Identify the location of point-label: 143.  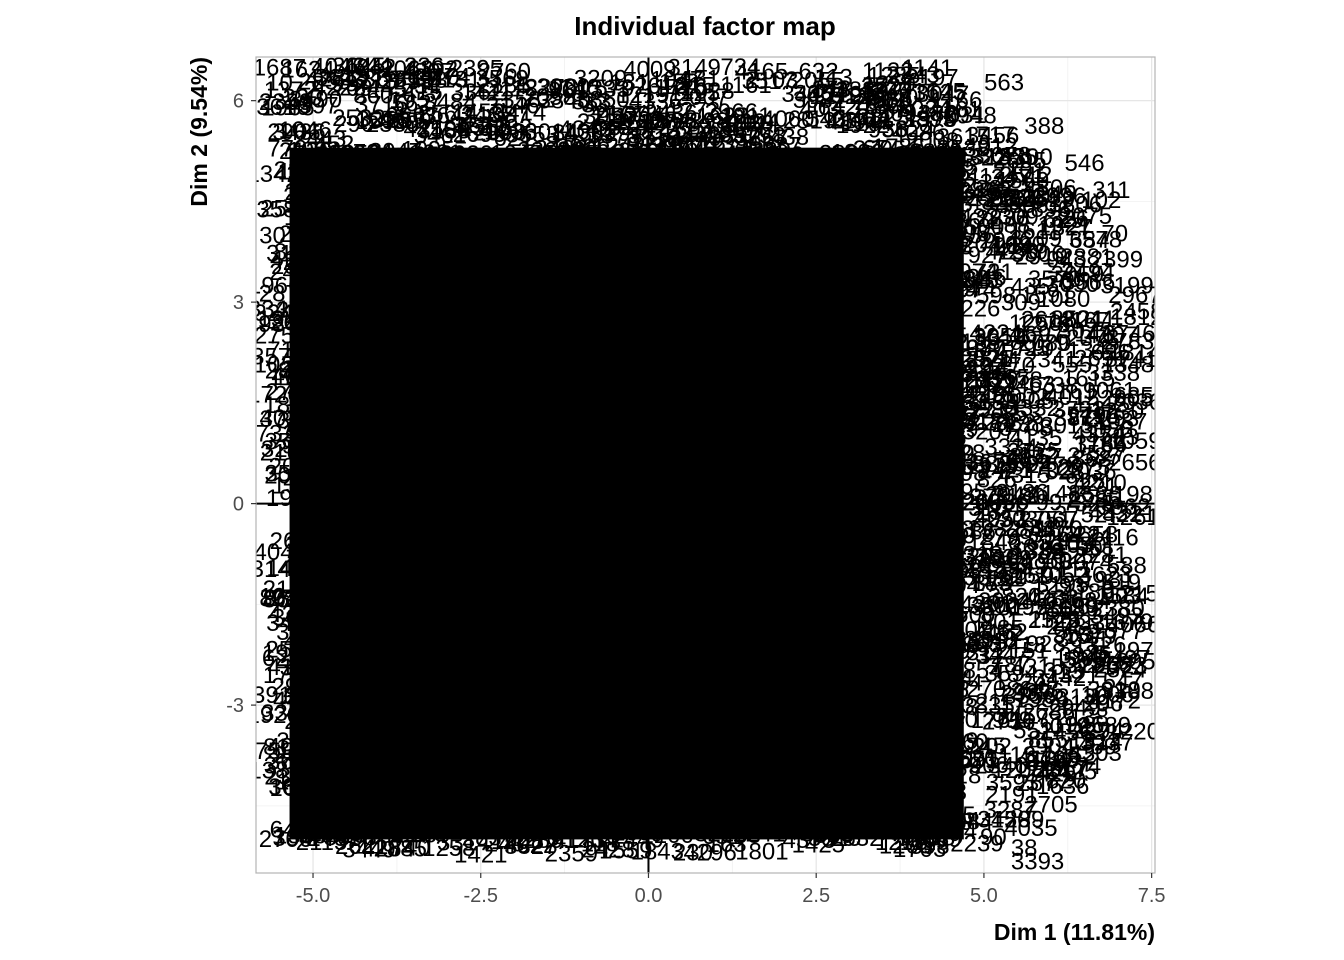
(831, 89).